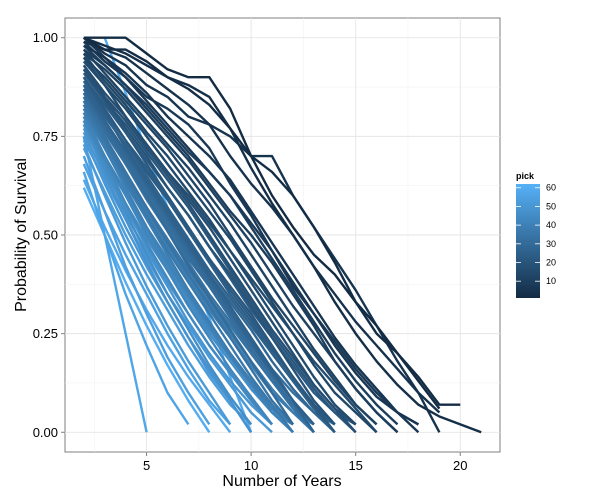 This screenshot has height=500, width=592. What do you see at coordinates (460, 465) in the screenshot?
I see `x-tick-label: 20` at bounding box center [460, 465].